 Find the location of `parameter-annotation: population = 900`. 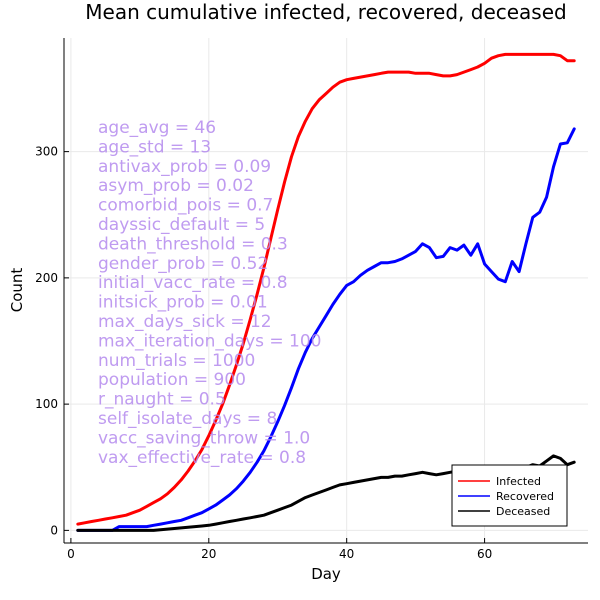

parameter-annotation: population = 900 is located at coordinates (172, 380).